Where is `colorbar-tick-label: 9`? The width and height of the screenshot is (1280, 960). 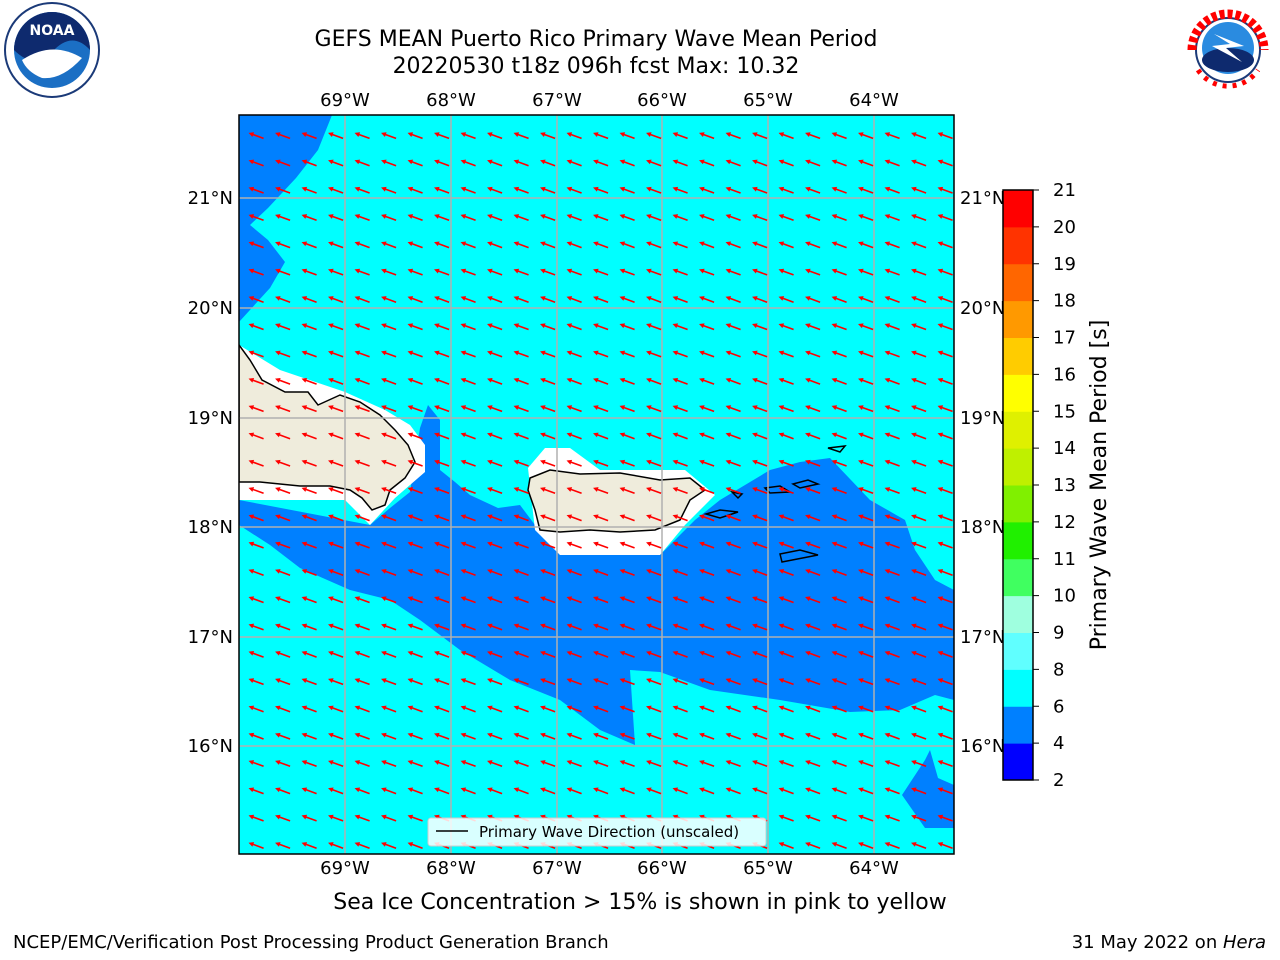 colorbar-tick-label: 9 is located at coordinates (1058, 633).